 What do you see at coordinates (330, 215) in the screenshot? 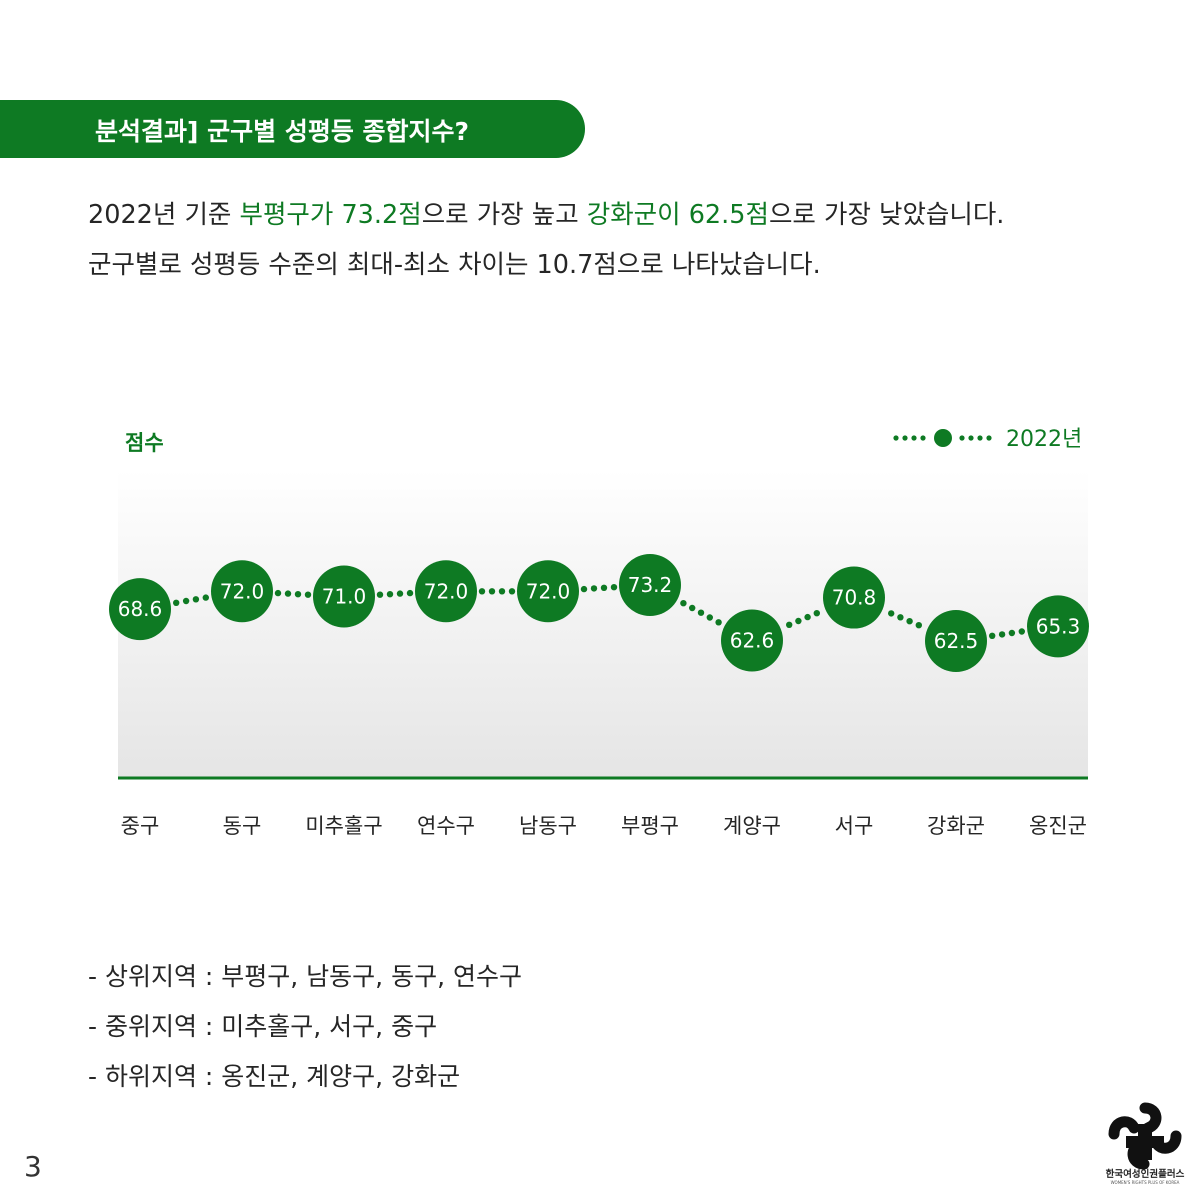
I see `summary-highlight-highest: 부평구가 73.2점` at bounding box center [330, 215].